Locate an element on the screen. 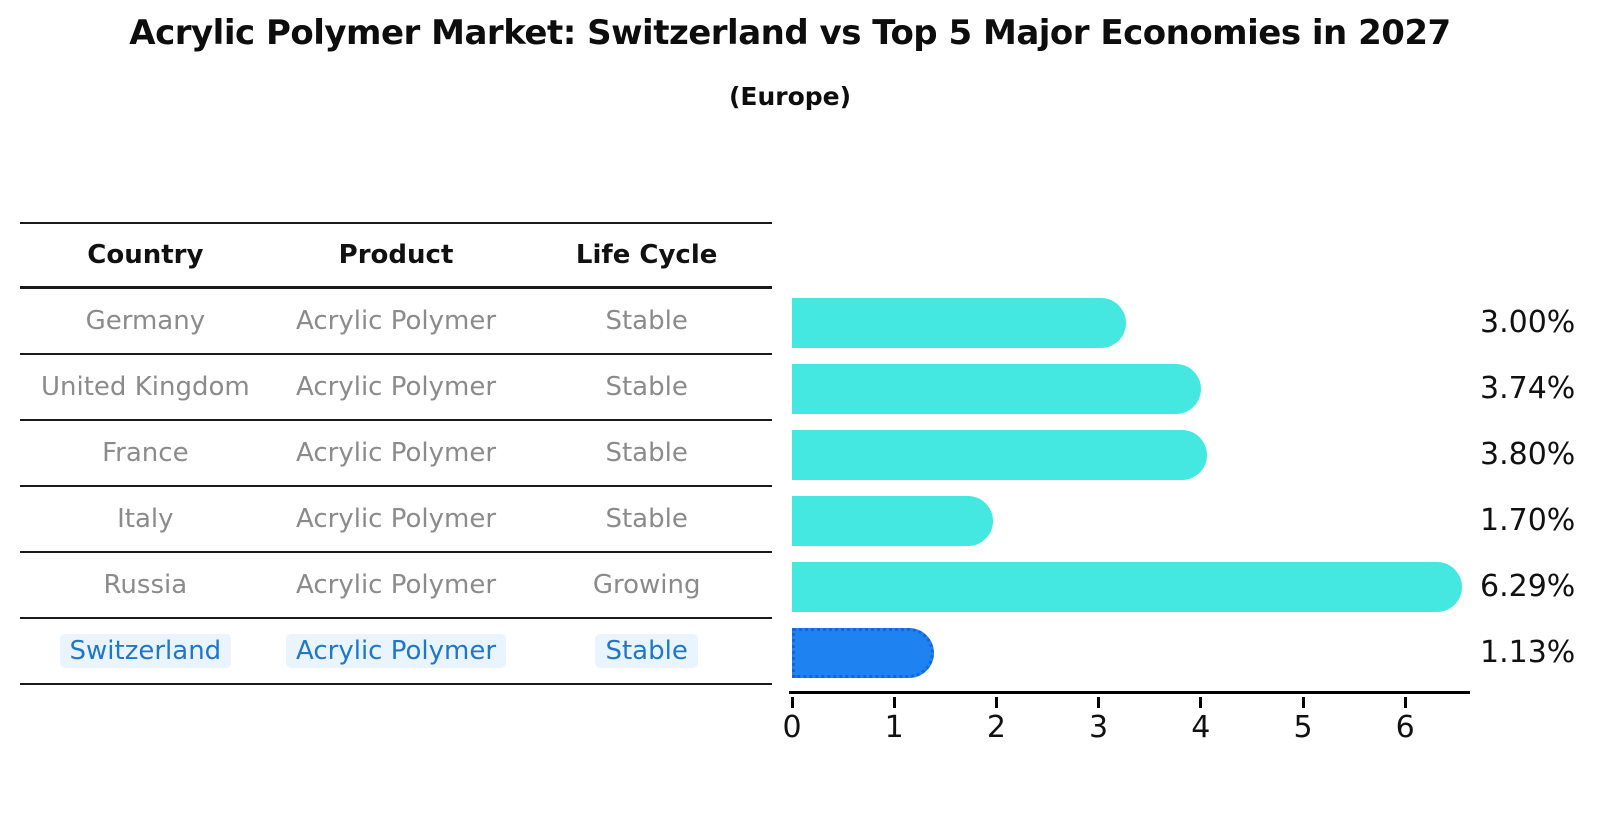 This screenshot has width=1601, height=823. table-row: Russia Acrylic Polymer Growing is located at coordinates (396, 586).